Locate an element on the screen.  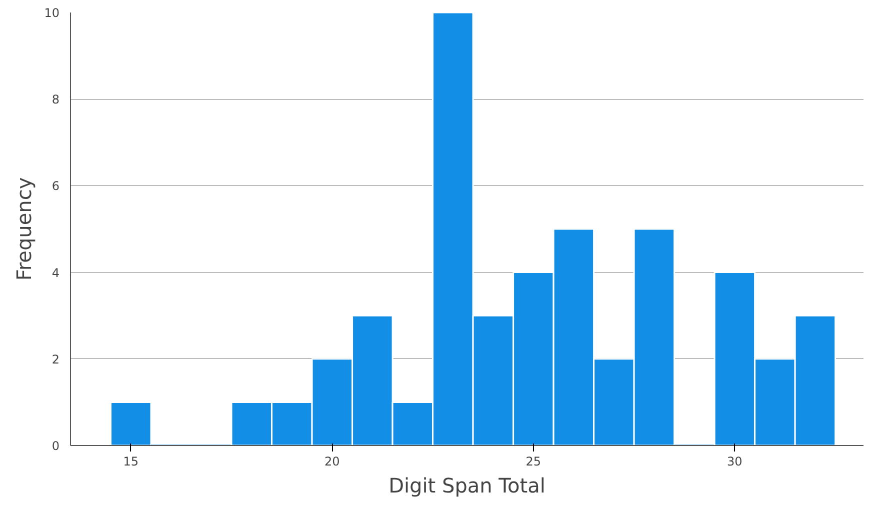
y-tick-label: 0 is located at coordinates (56, 446).